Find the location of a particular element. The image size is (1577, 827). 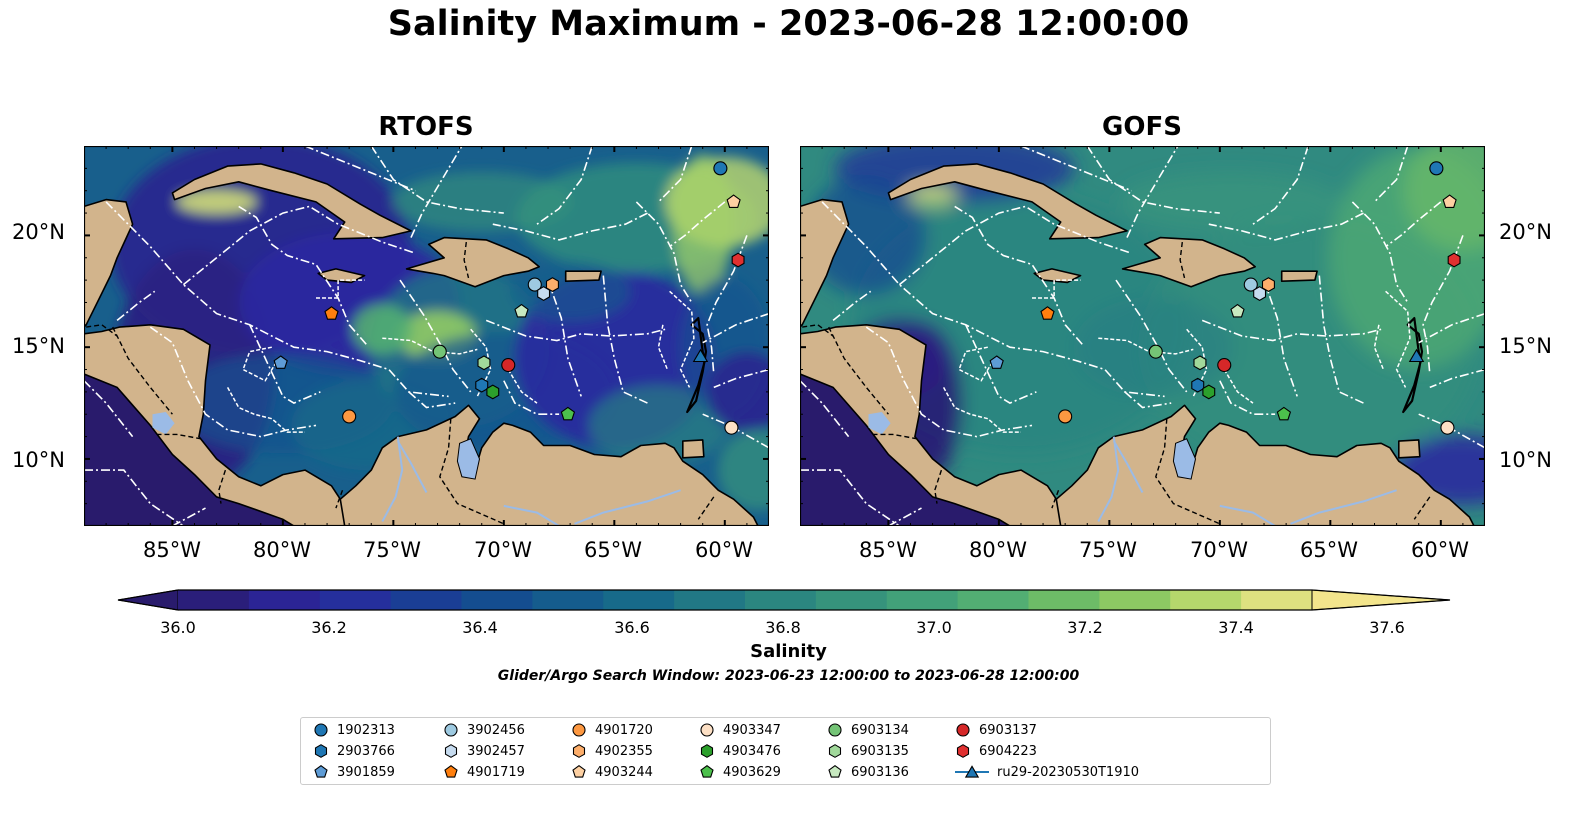

legend-item-6903136: 6903136 is located at coordinates (868, 772).